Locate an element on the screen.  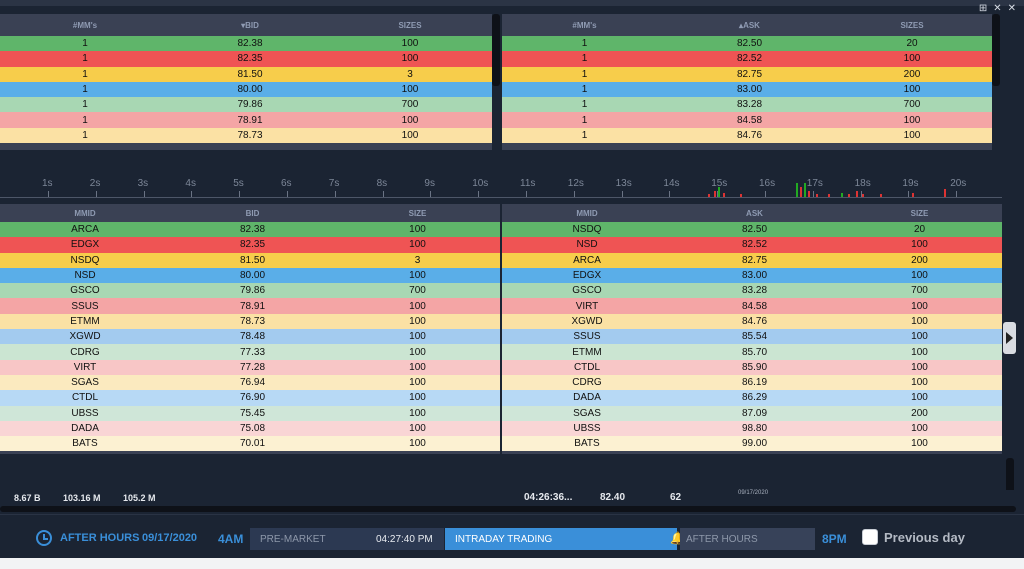
table-row: 1 82.52 100 is located at coordinates (747, 59).